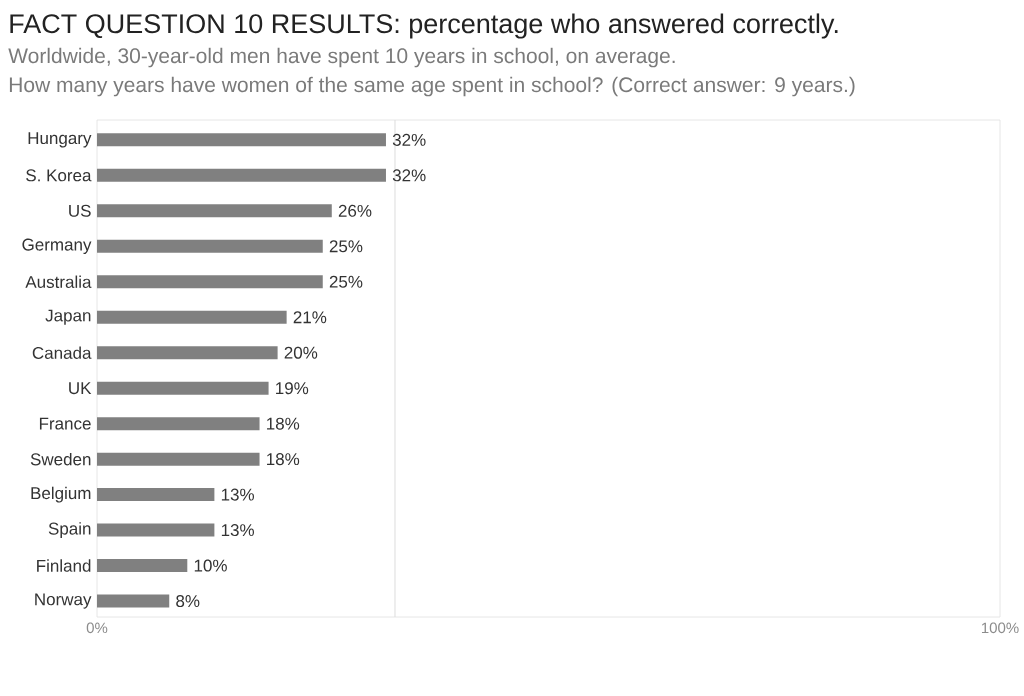 This screenshot has height=696, width=1024. I want to click on data-label: 8%, so click(188, 601).